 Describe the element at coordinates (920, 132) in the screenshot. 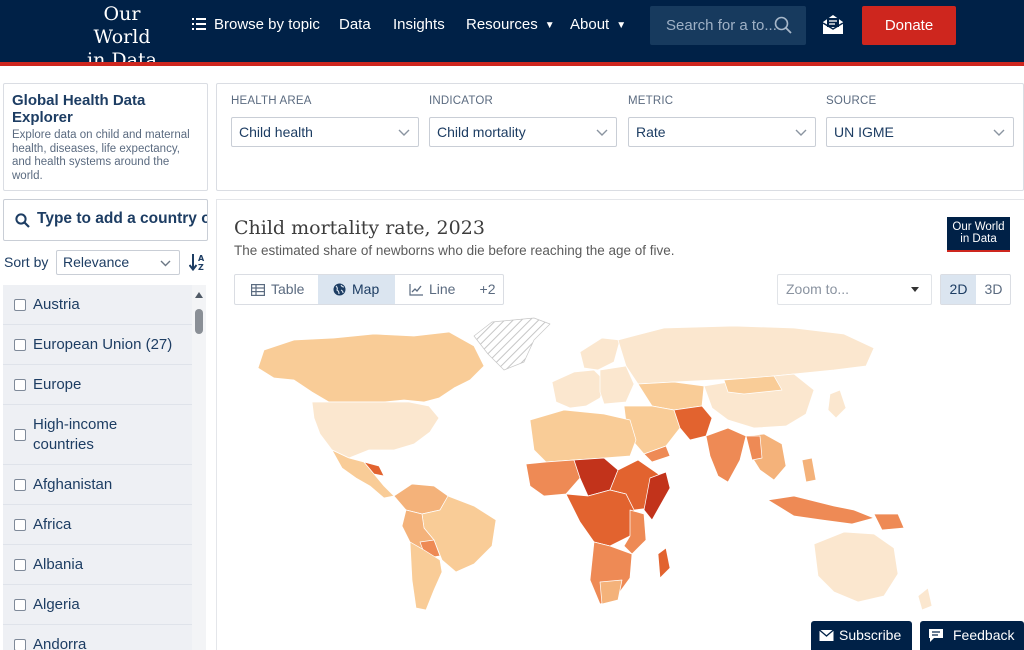

I see `source-select: UN IGME` at that location.